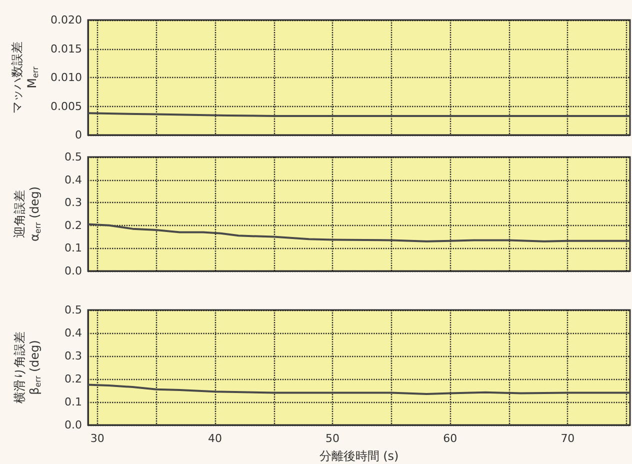 The height and width of the screenshot is (464, 632). I want to click on x-tick-label: 50, so click(333, 438).